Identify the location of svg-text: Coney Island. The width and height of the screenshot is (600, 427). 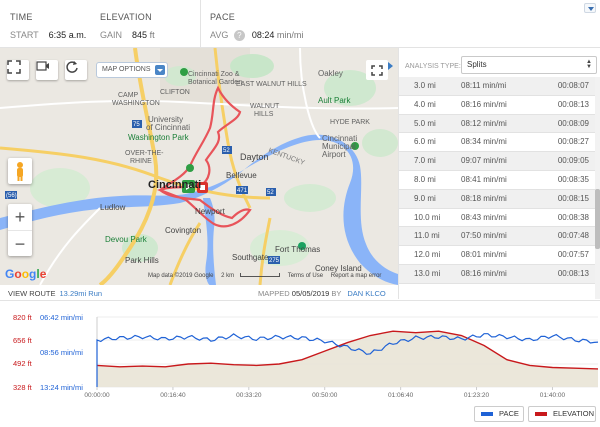
(338, 268).